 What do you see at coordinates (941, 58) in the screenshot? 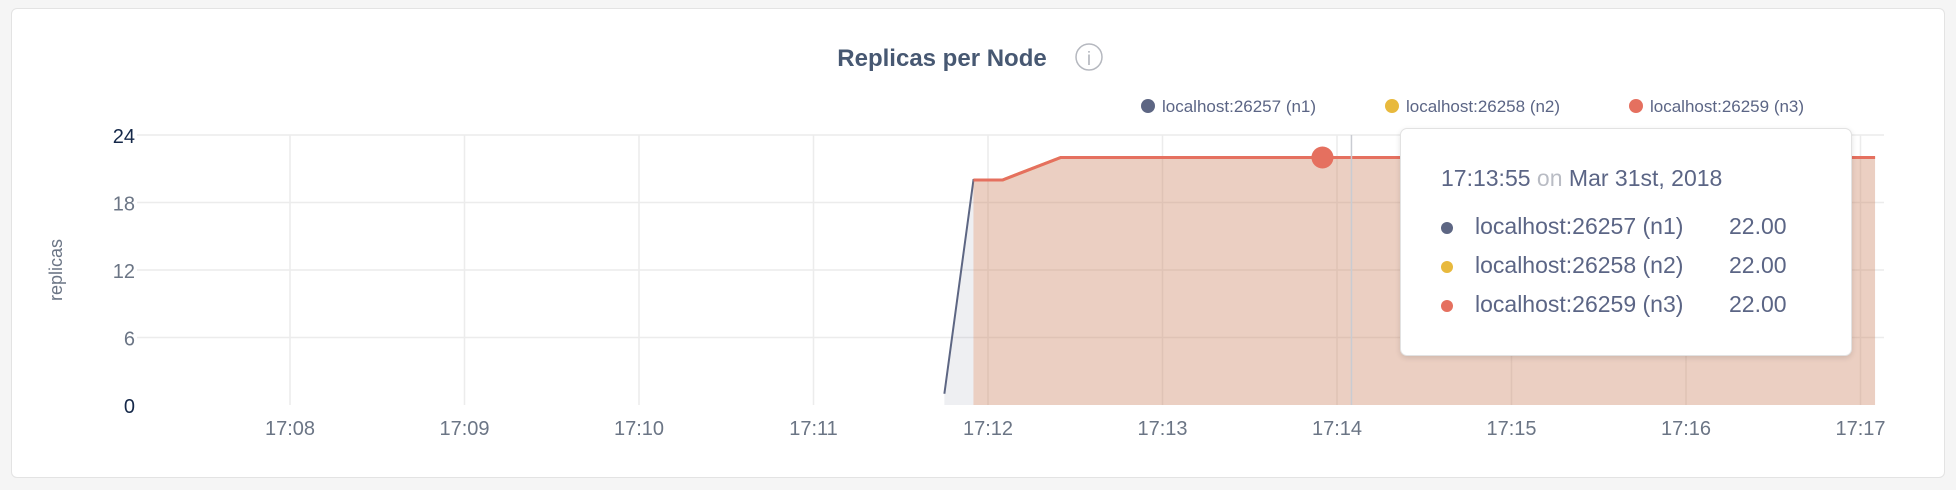
I see `chart-title: Replicas per Node` at bounding box center [941, 58].